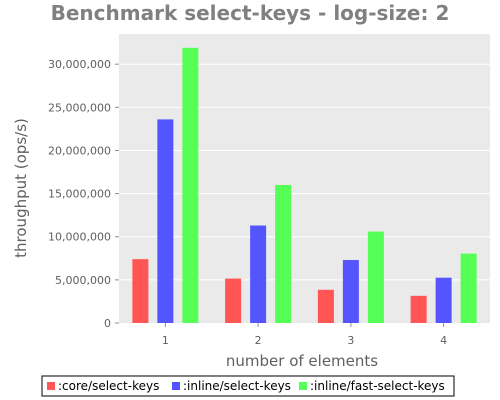  I want to click on x-axis-ticks: 1 2 3 4, so click(304, 335).